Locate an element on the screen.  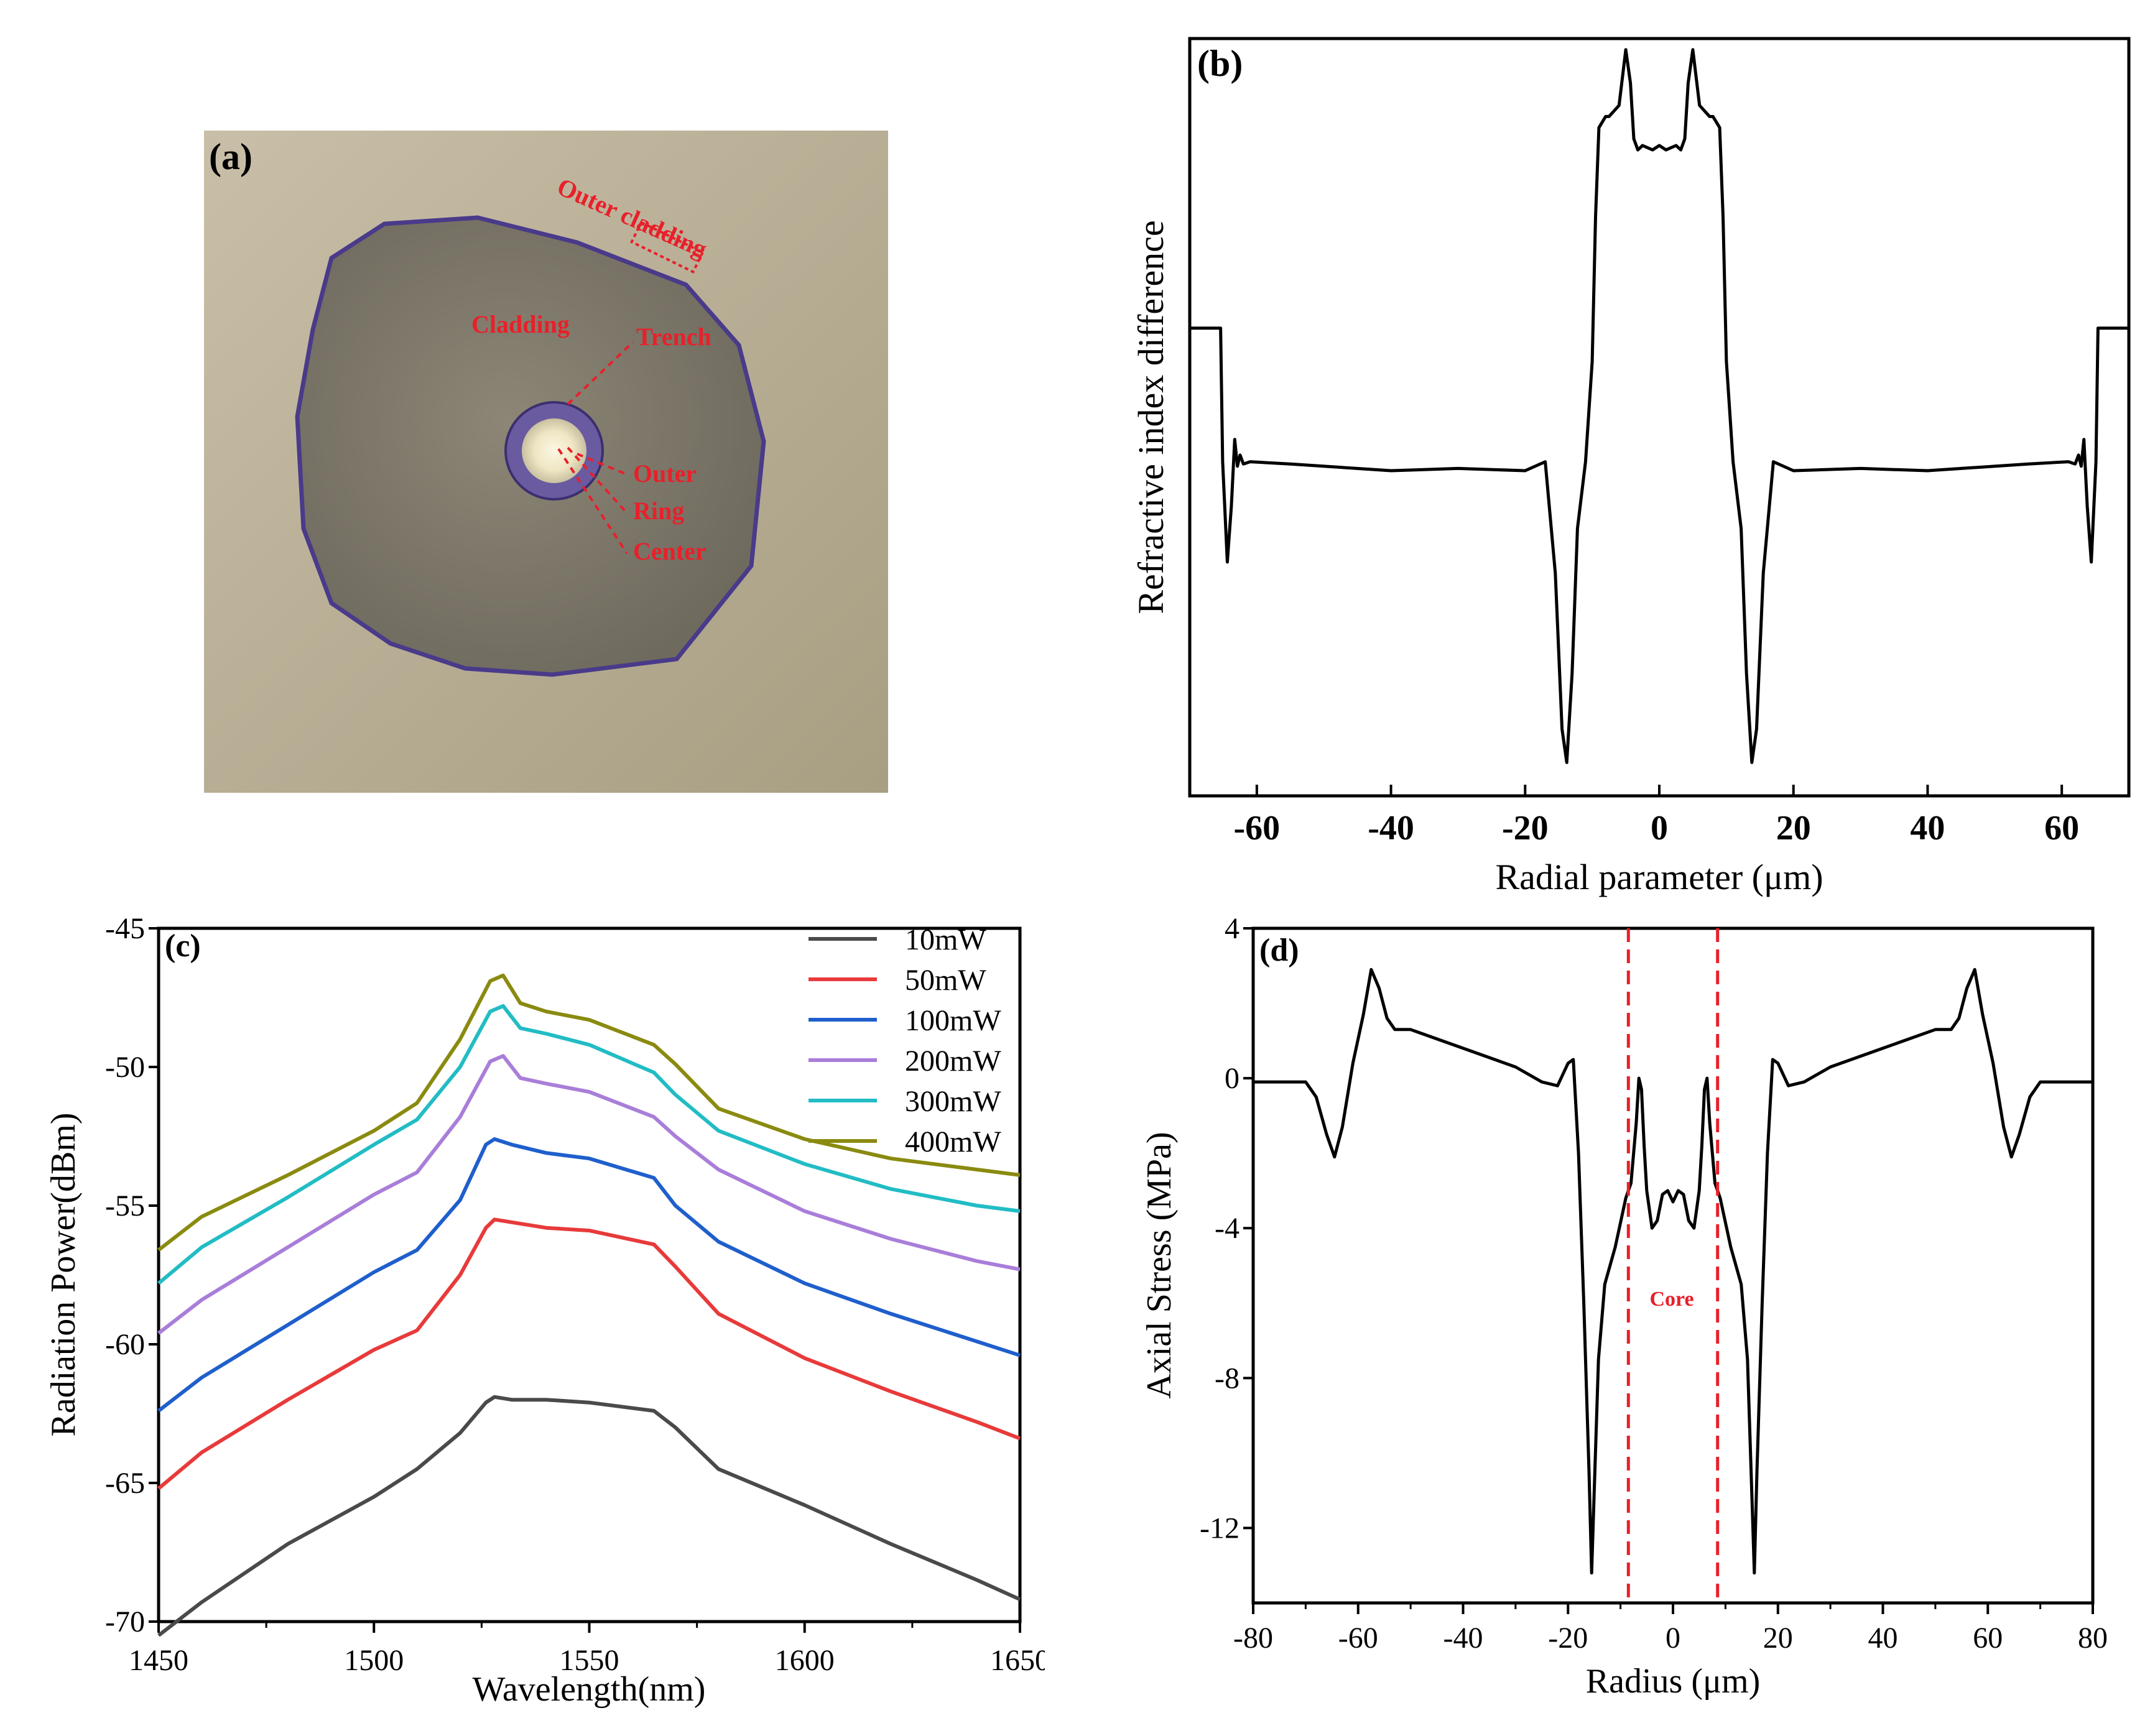
panel-a-label: (a) is located at coordinates (231, 156).